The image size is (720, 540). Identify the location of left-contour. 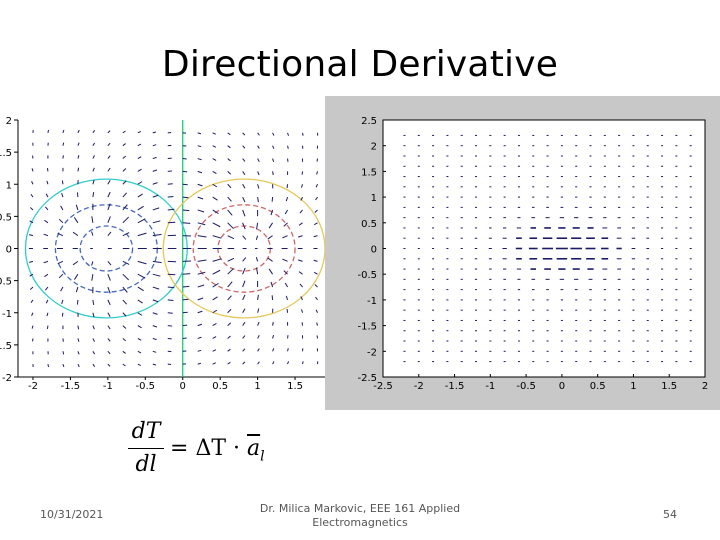
(106, 248).